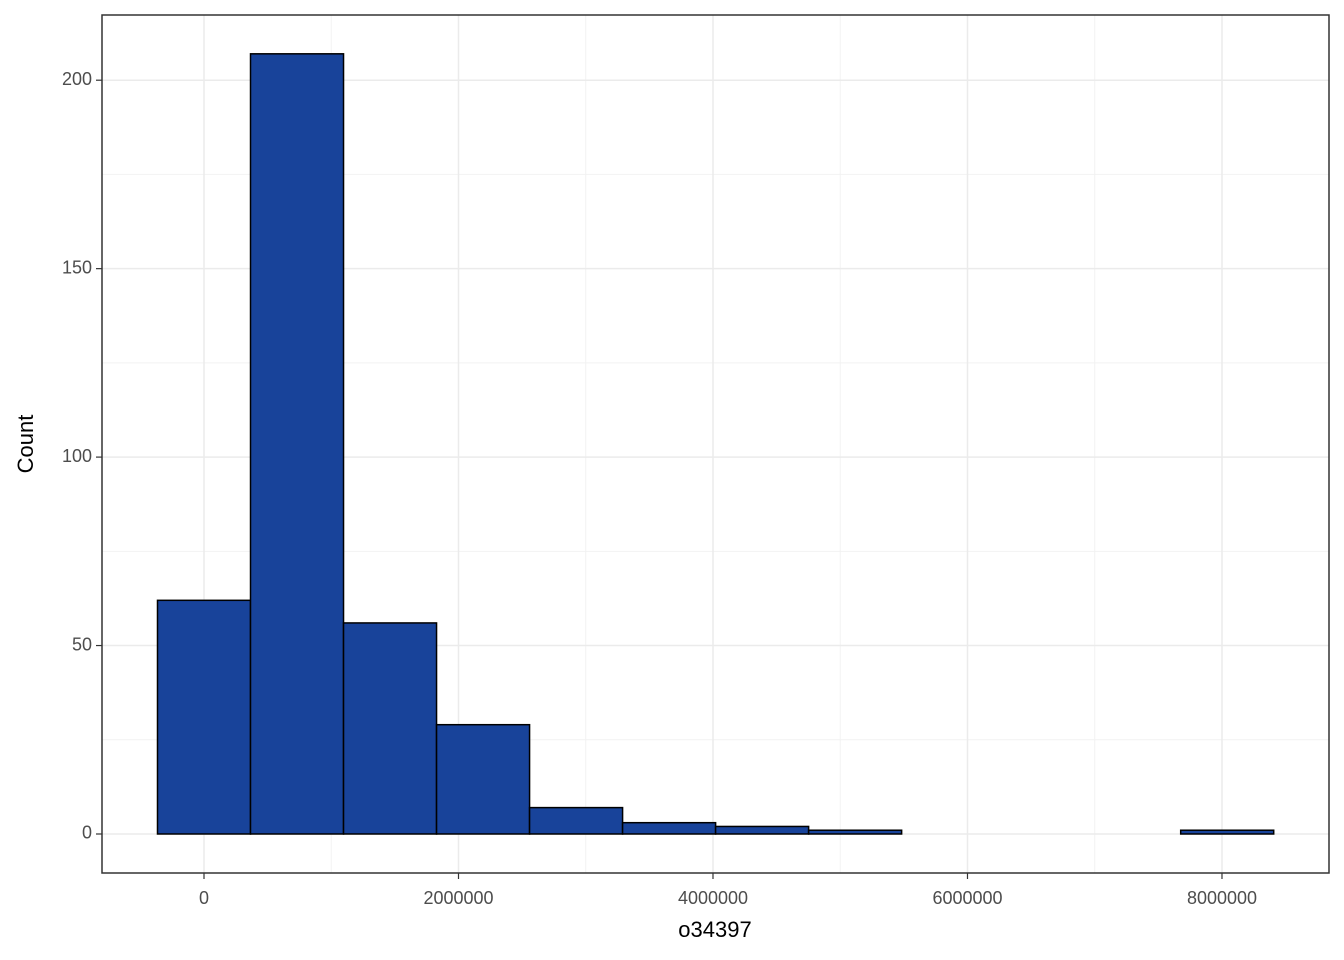 This screenshot has height=960, width=1344. I want to click on y-tick-label: 200, so click(77, 79).